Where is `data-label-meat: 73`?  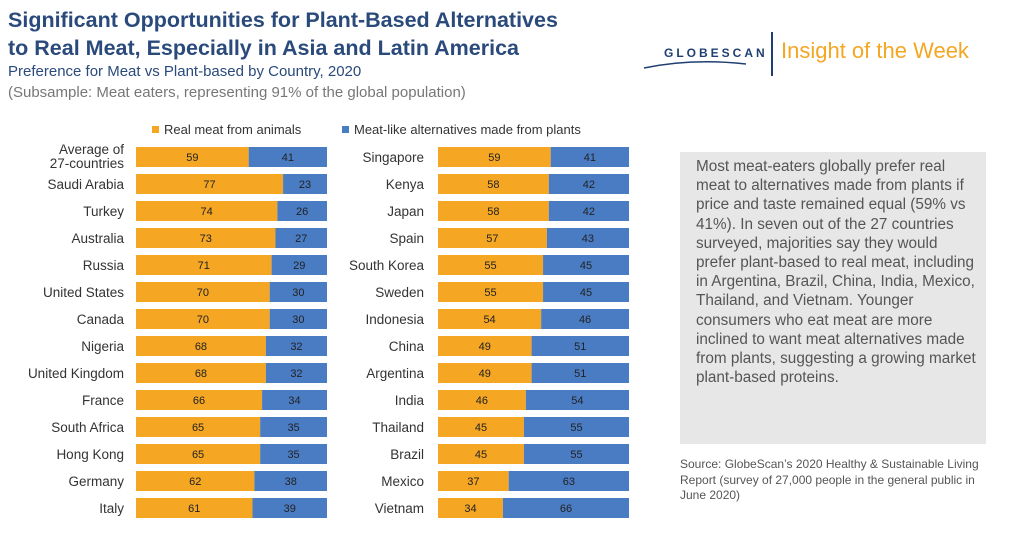 data-label-meat: 73 is located at coordinates (206, 239).